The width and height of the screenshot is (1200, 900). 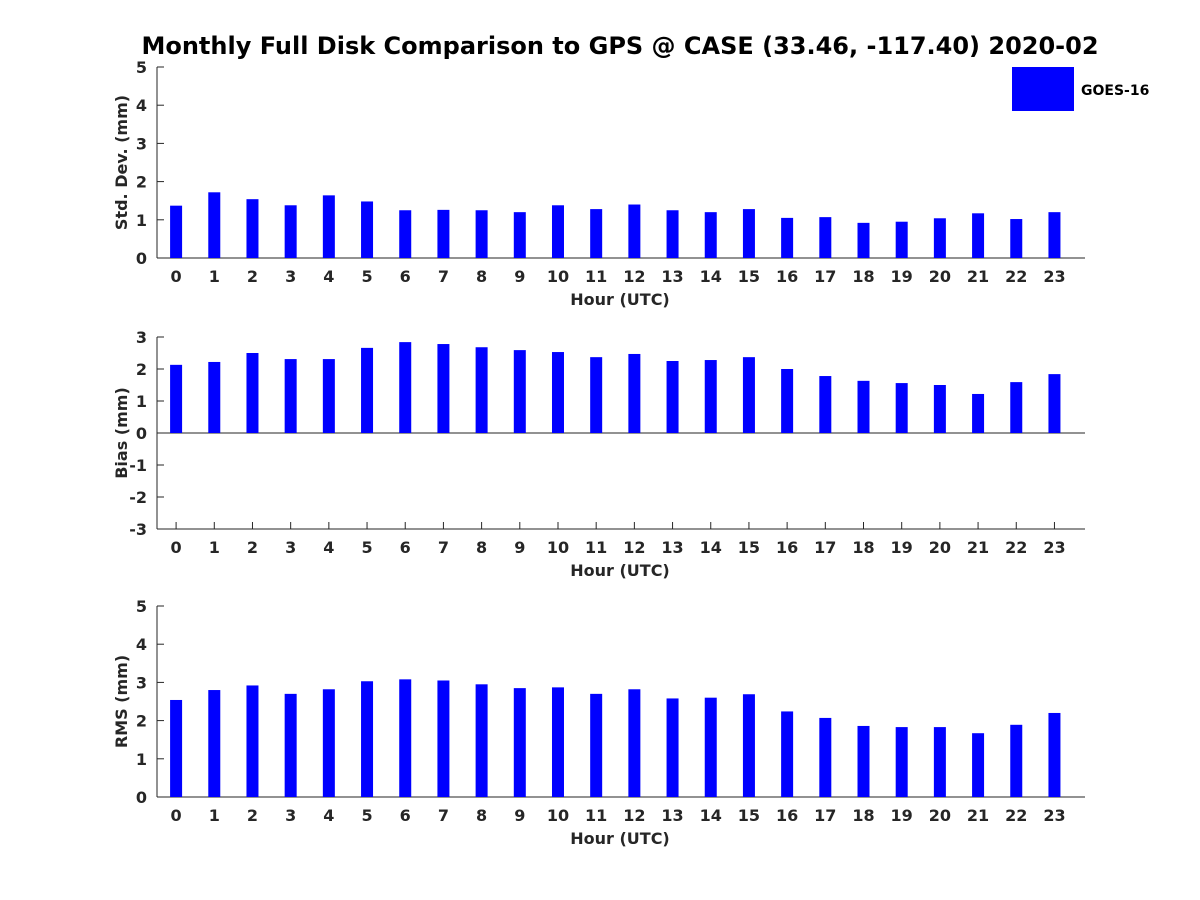 What do you see at coordinates (481, 276) in the screenshot?
I see `x-tick-label-std-dev: 8` at bounding box center [481, 276].